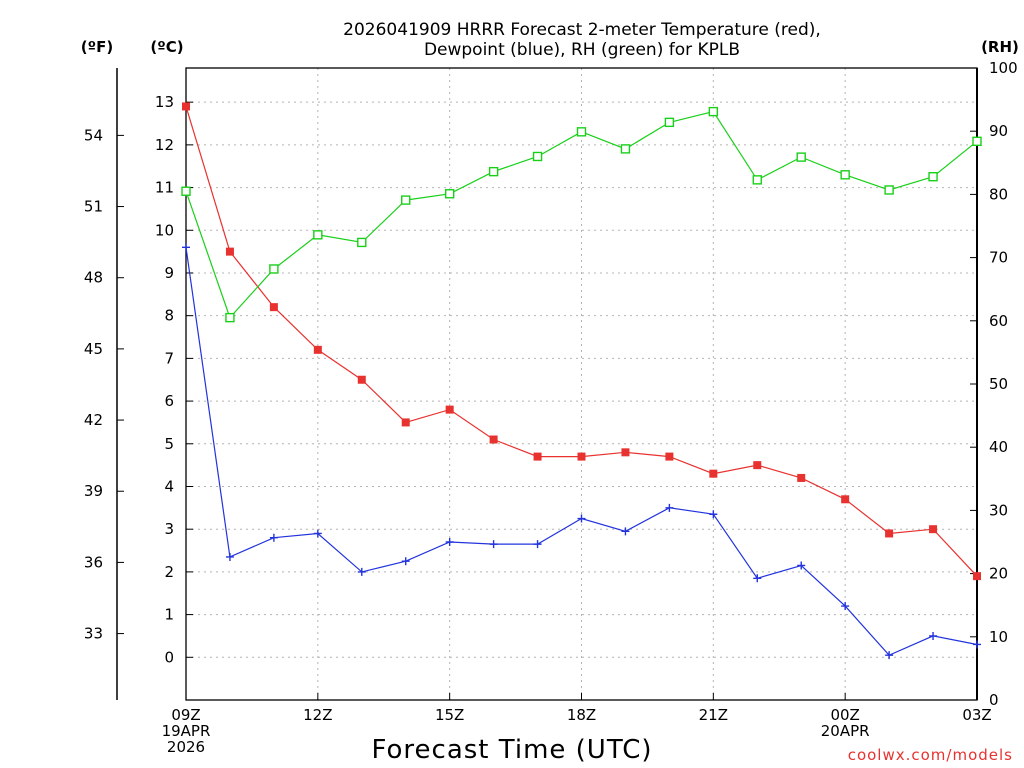 The image size is (1024, 768). What do you see at coordinates (93, 278) in the screenshot?
I see `fahrenheit-tick-label: 48` at bounding box center [93, 278].